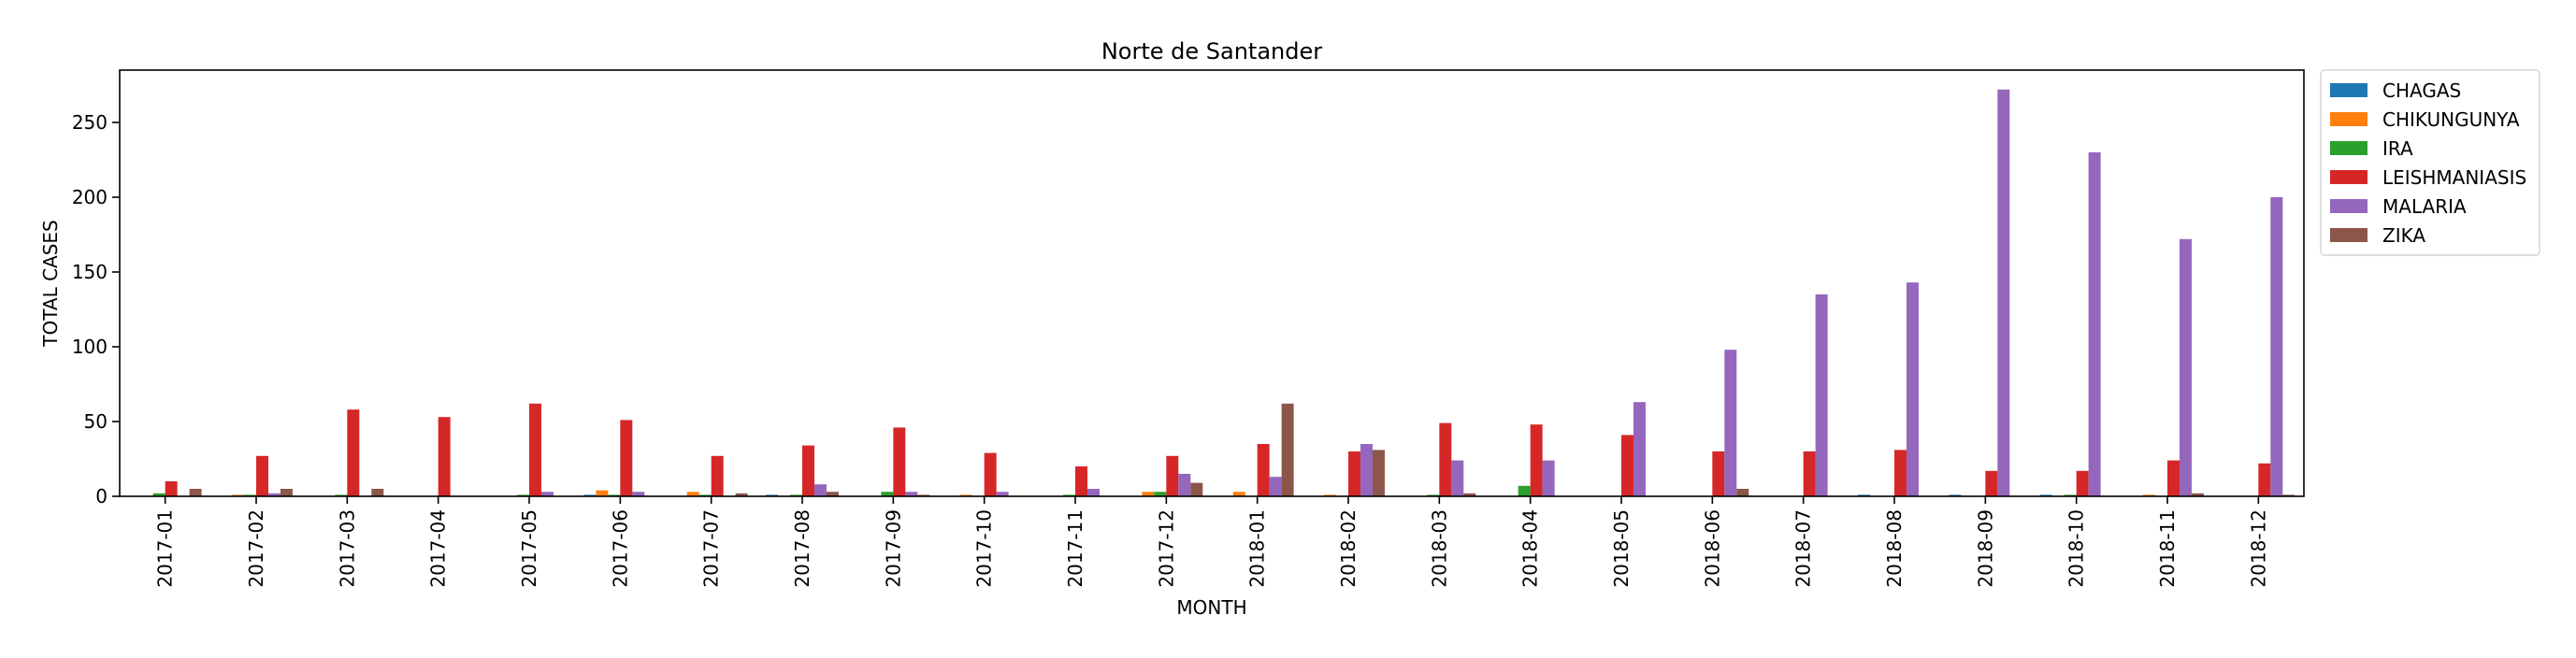  I want to click on x-tick-label-2018-11: 2018-11, so click(2168, 548).